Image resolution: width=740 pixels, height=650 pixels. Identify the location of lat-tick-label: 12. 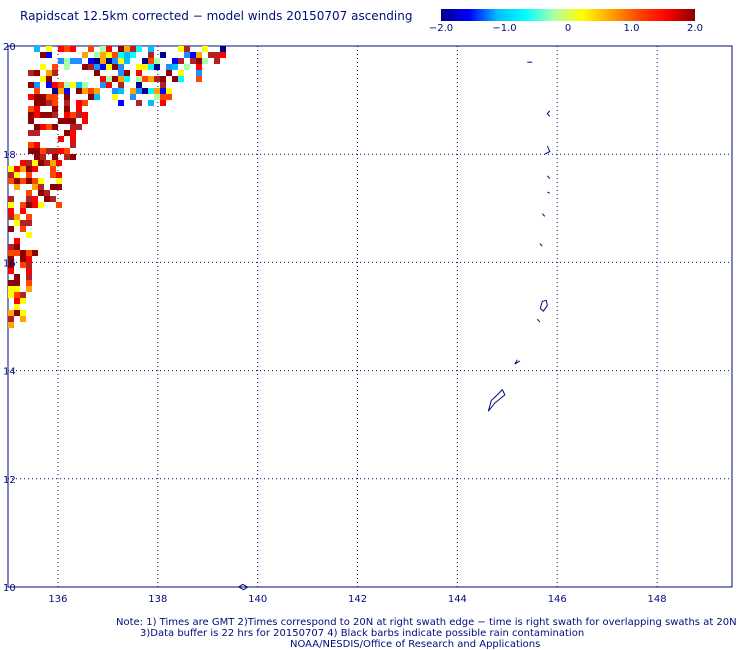
(9, 480).